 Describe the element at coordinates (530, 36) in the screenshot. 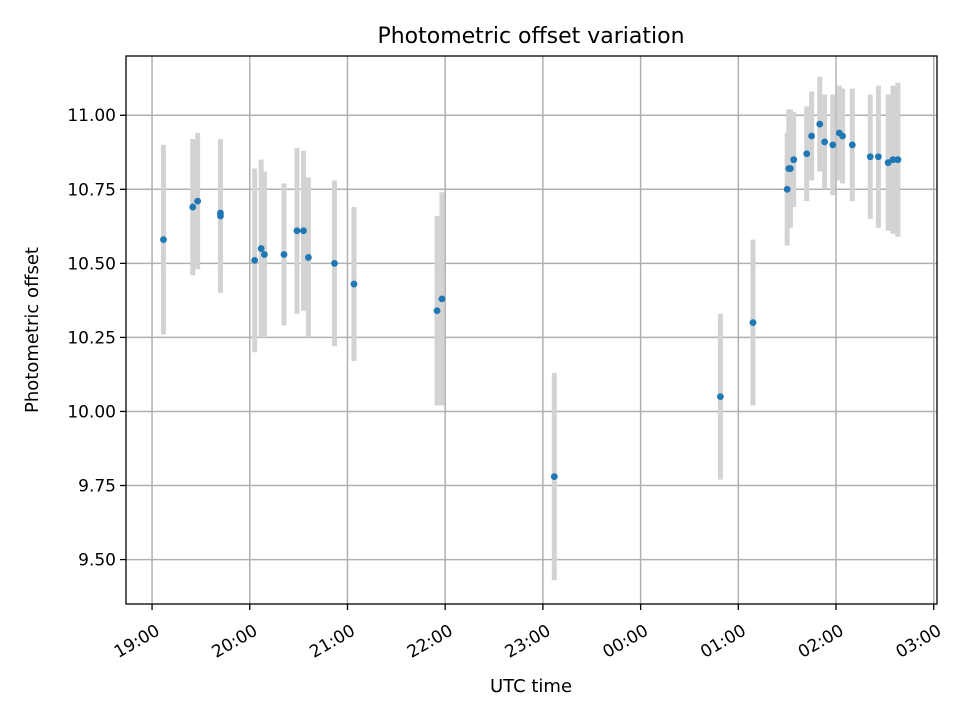

I see `chart-title: Photometric offset variation` at that location.